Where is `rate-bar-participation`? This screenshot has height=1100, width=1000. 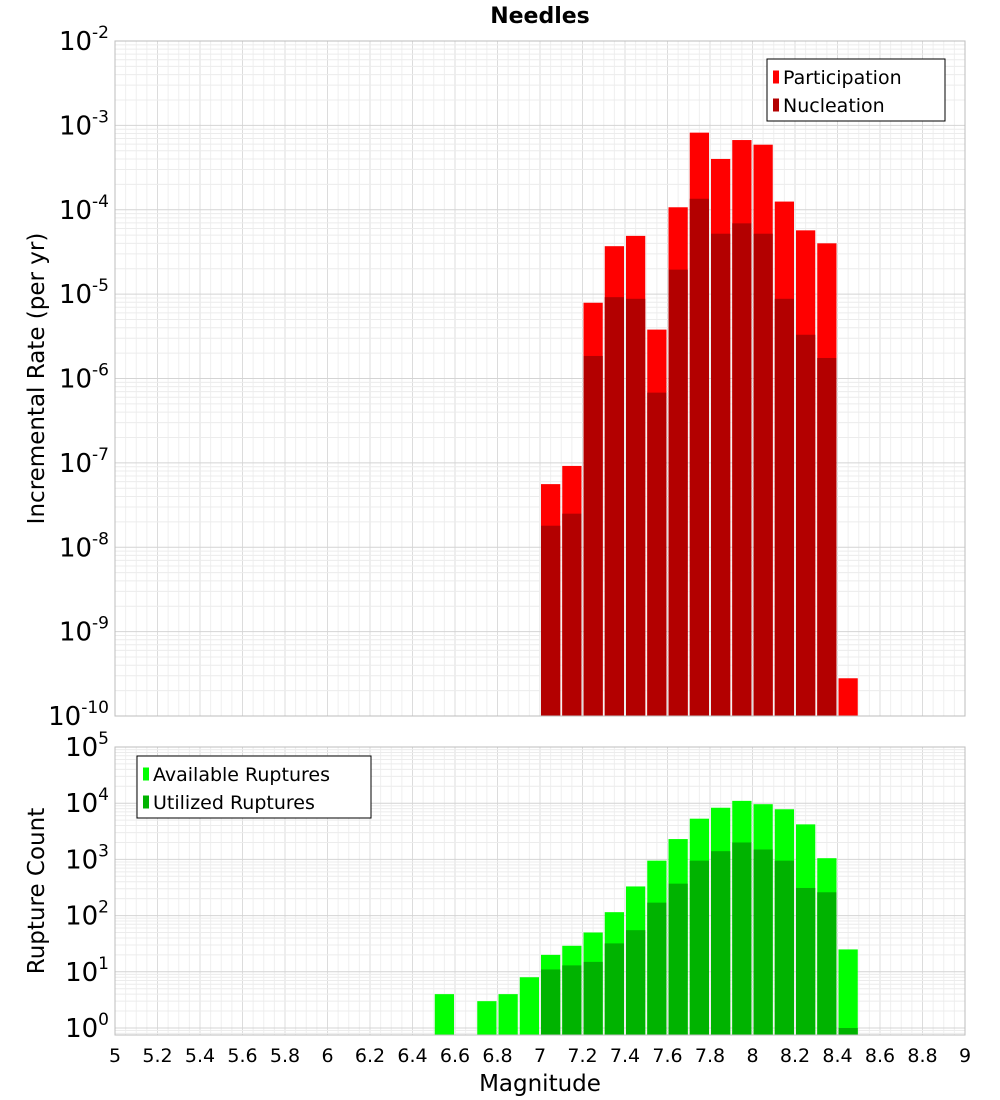 rate-bar-participation is located at coordinates (848, 697).